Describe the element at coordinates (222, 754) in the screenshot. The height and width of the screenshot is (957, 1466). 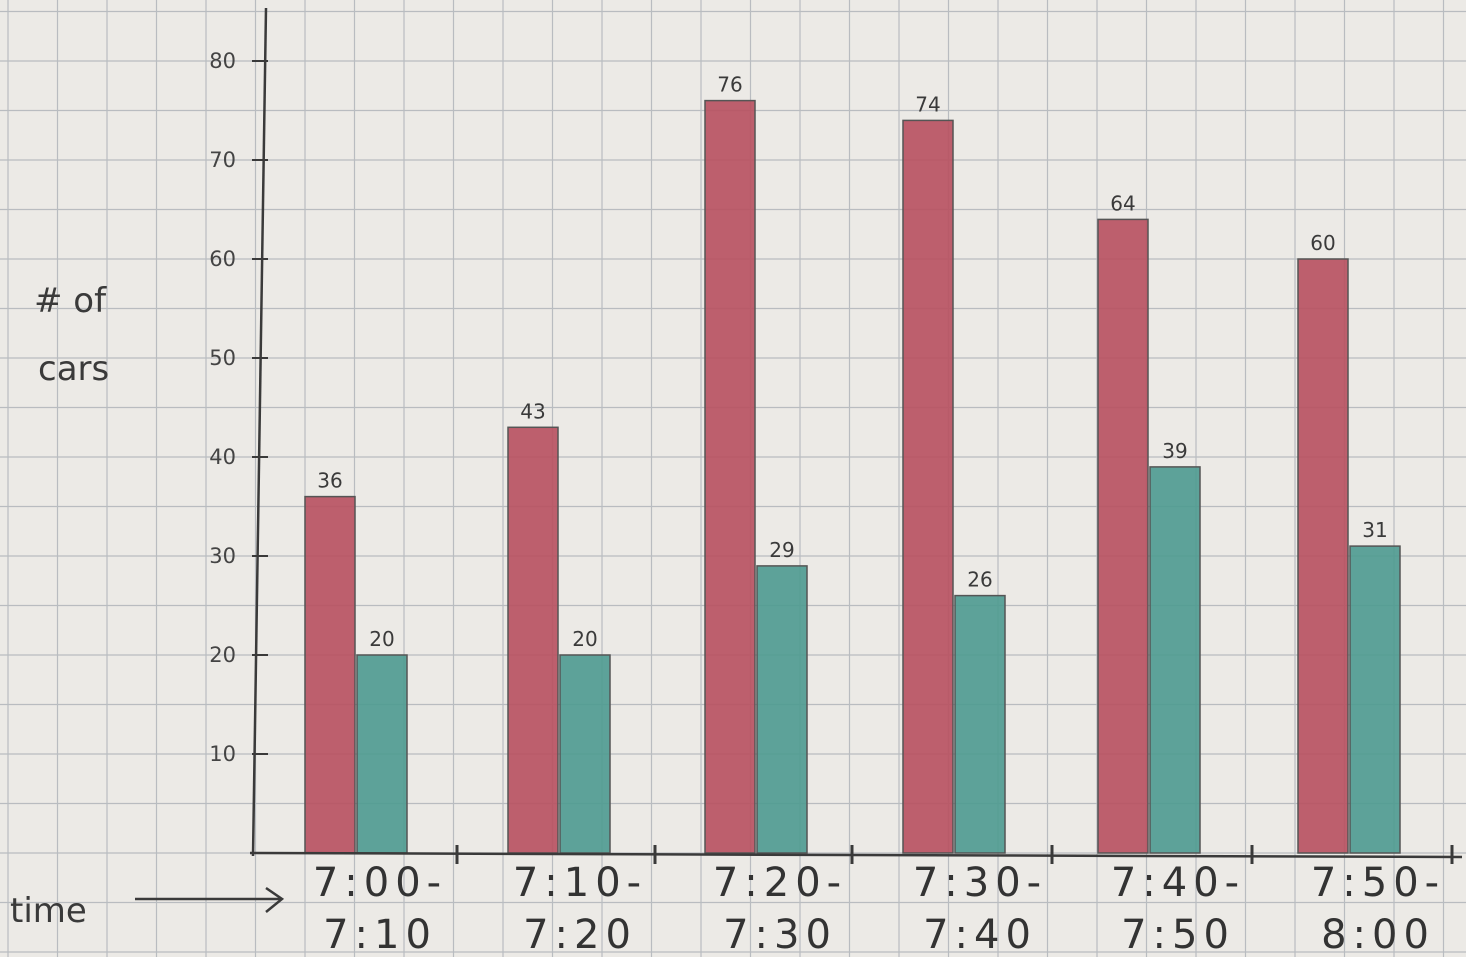
I see `y-tick-label: 10` at that location.